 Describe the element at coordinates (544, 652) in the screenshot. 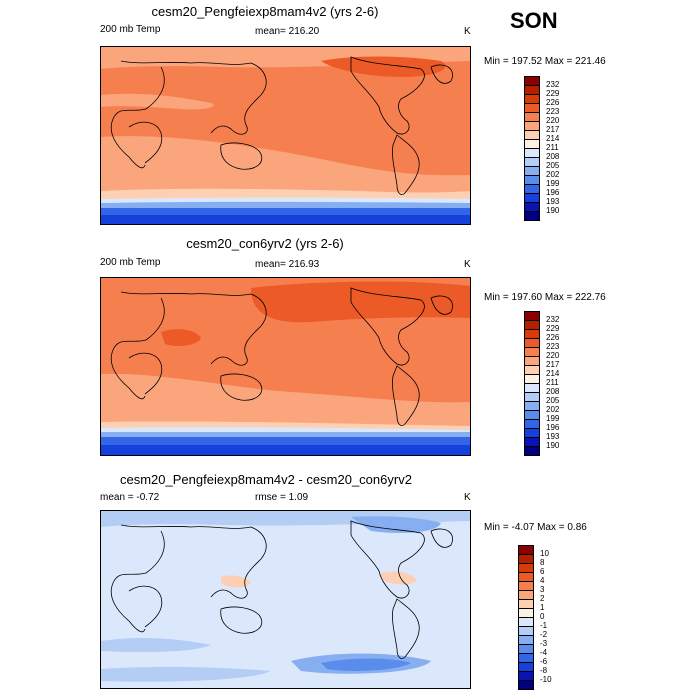

I see `colorbar-label: -4` at that location.